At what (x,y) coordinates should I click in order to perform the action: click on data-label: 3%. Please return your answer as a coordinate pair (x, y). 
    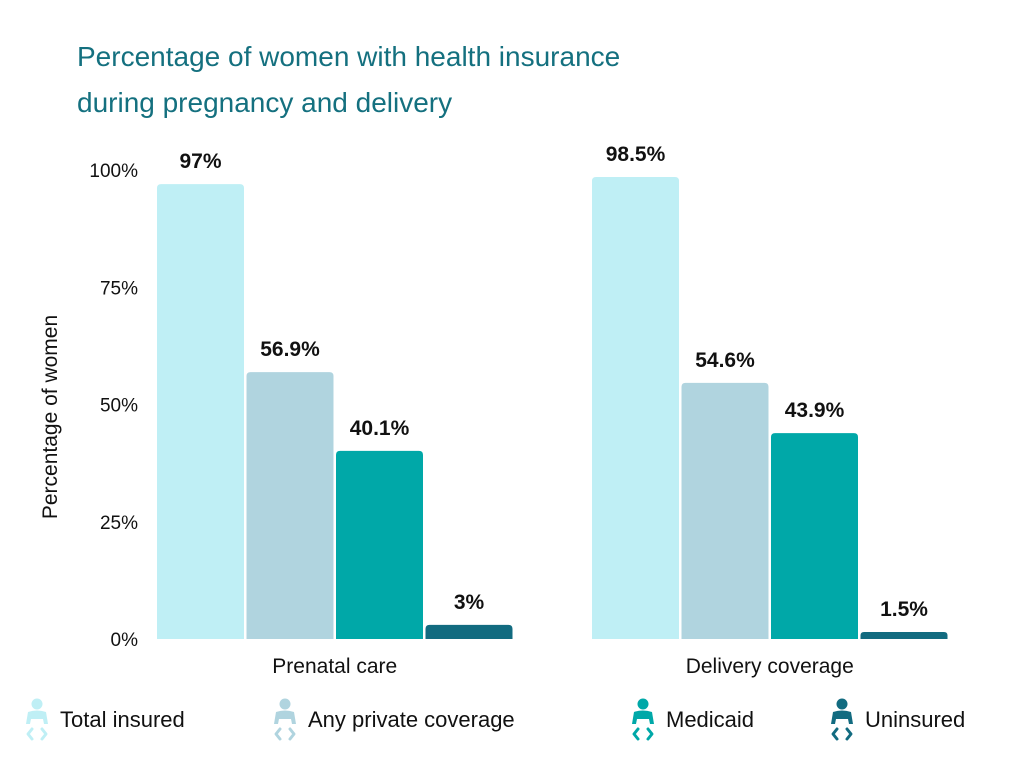
    Looking at the image, I should click on (469, 602).